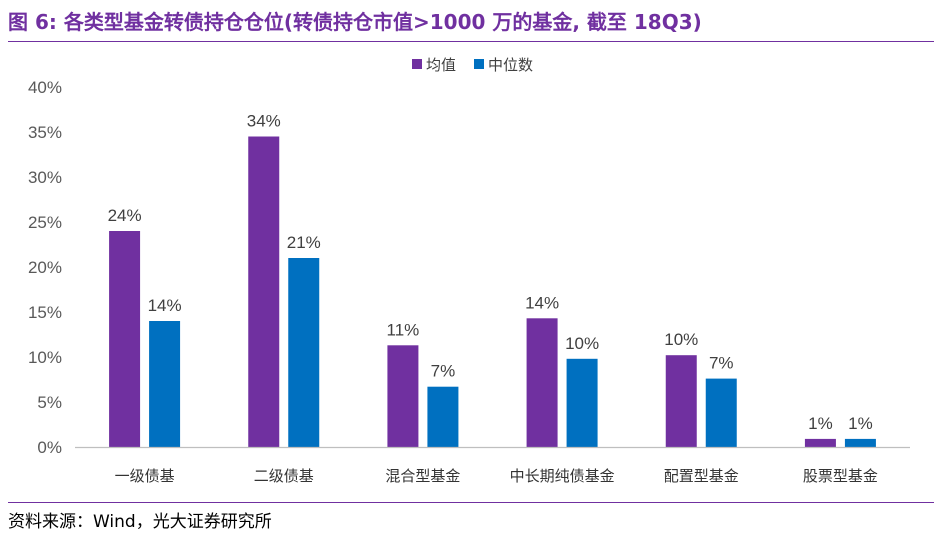 The image size is (942, 543). Describe the element at coordinates (304, 242) in the screenshot. I see `data-label: 21%` at that location.